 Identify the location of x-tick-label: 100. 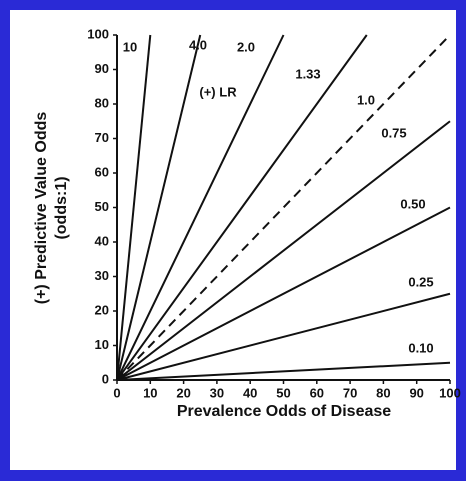
(450, 392).